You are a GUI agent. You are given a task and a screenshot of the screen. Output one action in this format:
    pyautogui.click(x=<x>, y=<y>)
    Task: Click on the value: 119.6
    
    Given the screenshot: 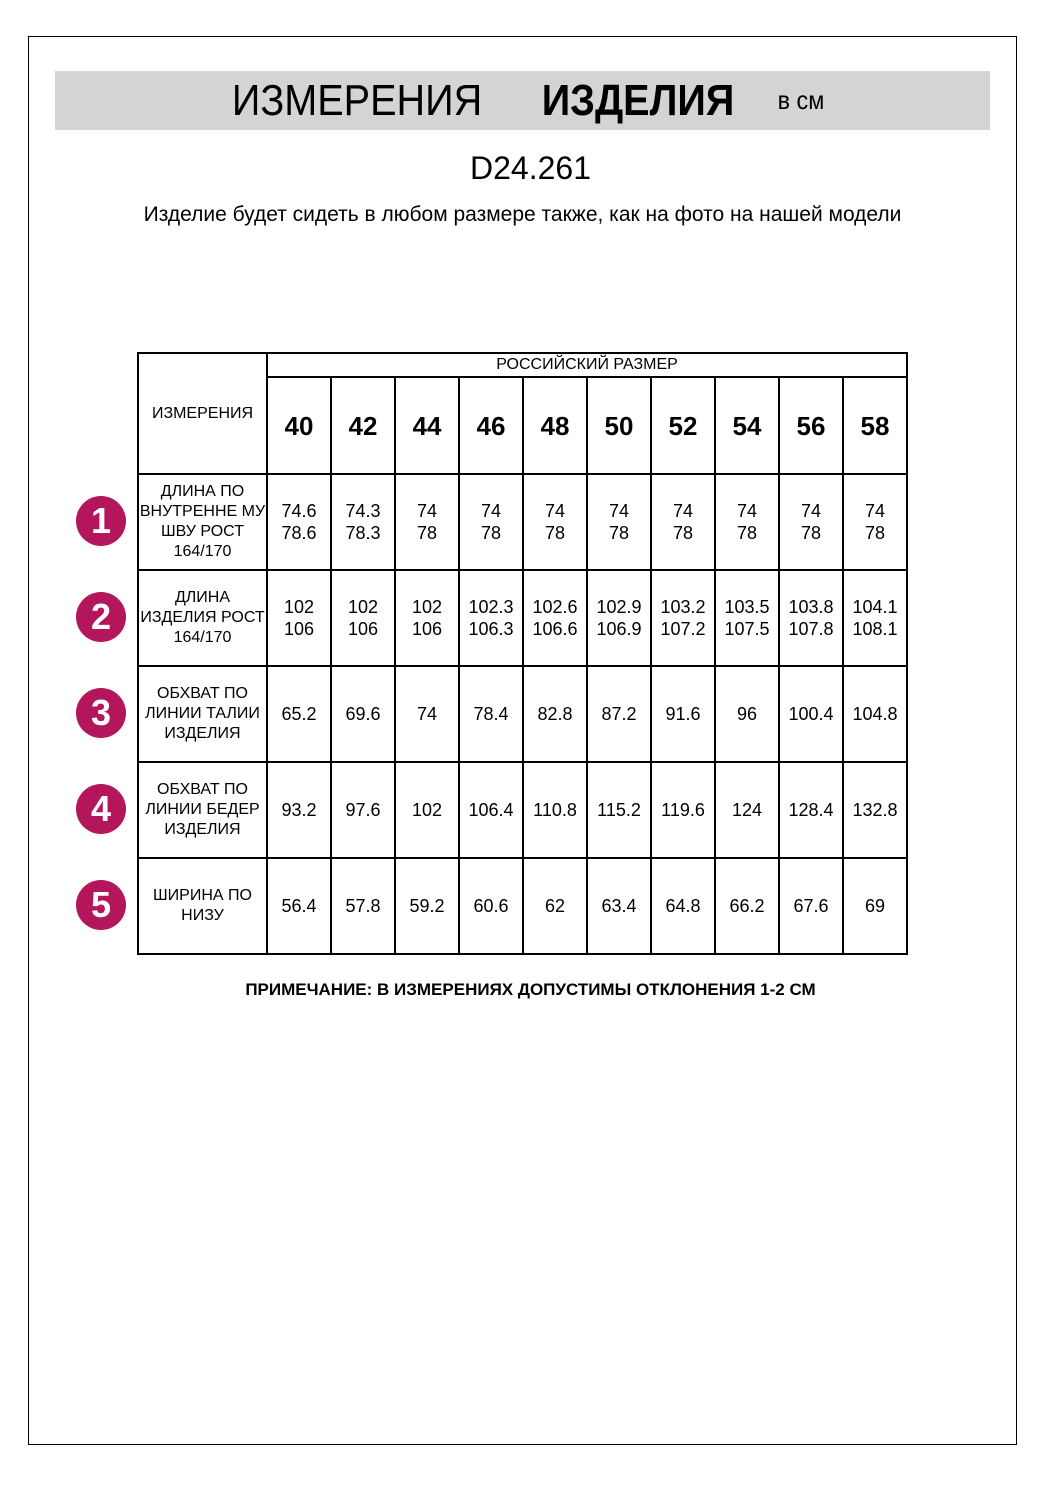 What is the action you would take?
    pyautogui.click(x=683, y=810)
    